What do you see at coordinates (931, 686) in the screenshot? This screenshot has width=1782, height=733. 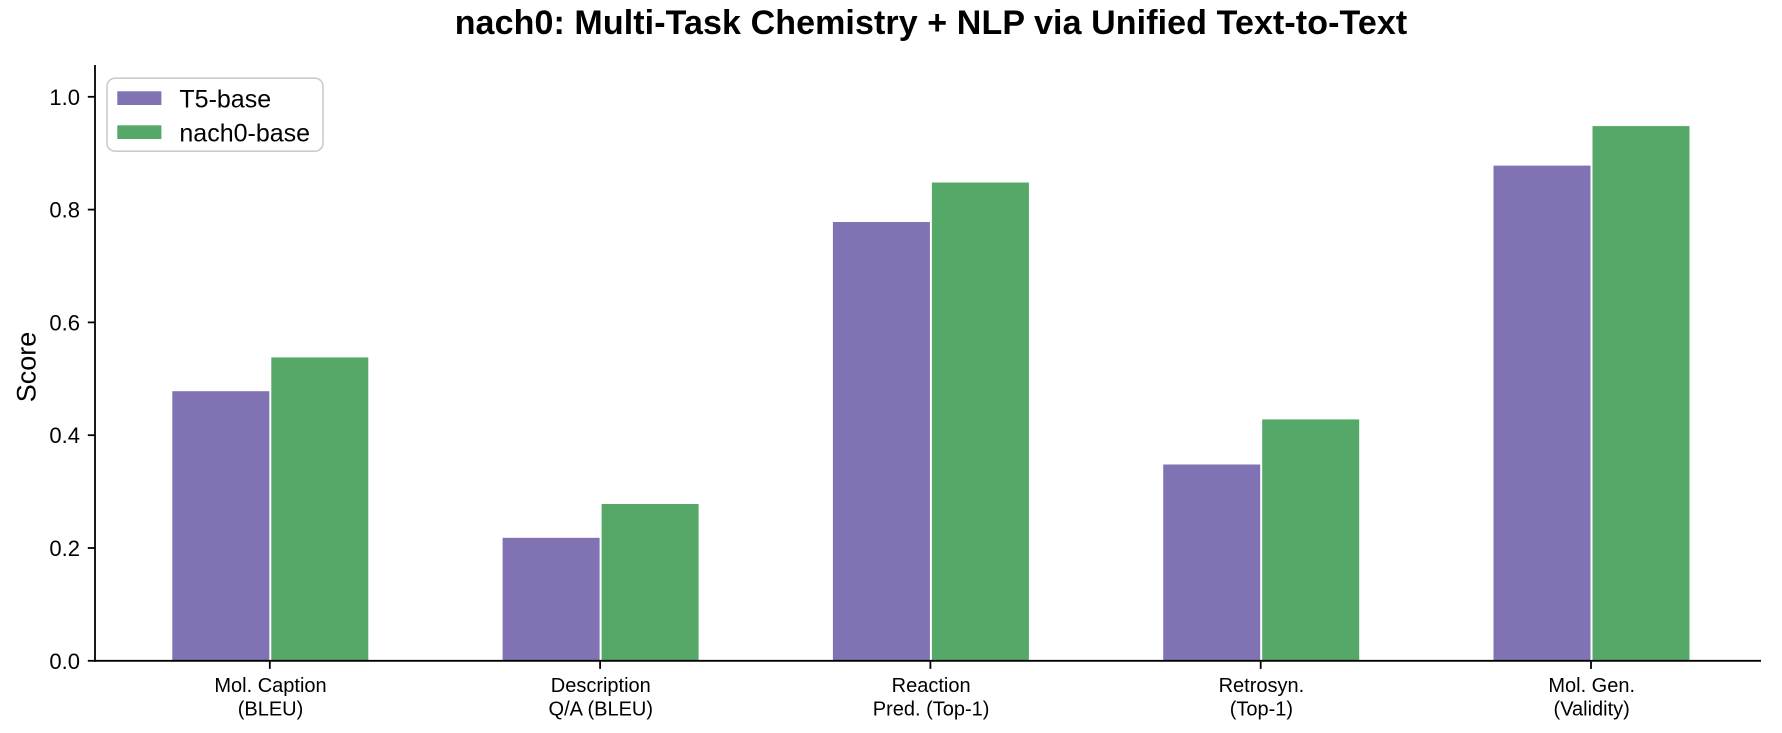 I see `svg-text: Reaction` at bounding box center [931, 686].